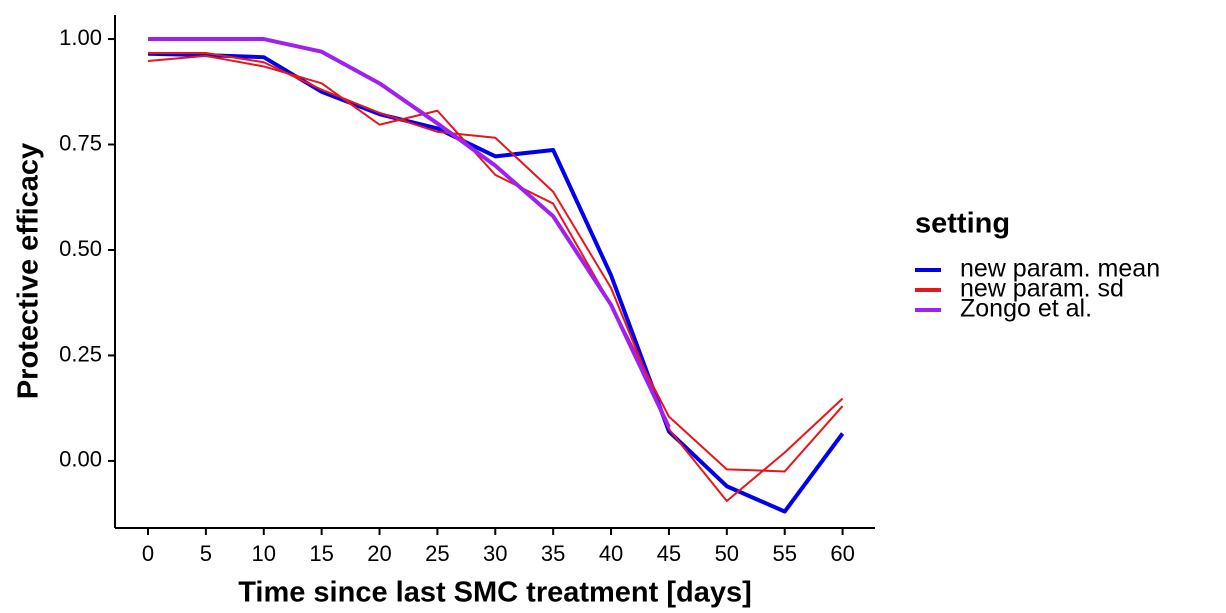  Describe the element at coordinates (80, 459) in the screenshot. I see `y-tick-label: 0.00` at that location.